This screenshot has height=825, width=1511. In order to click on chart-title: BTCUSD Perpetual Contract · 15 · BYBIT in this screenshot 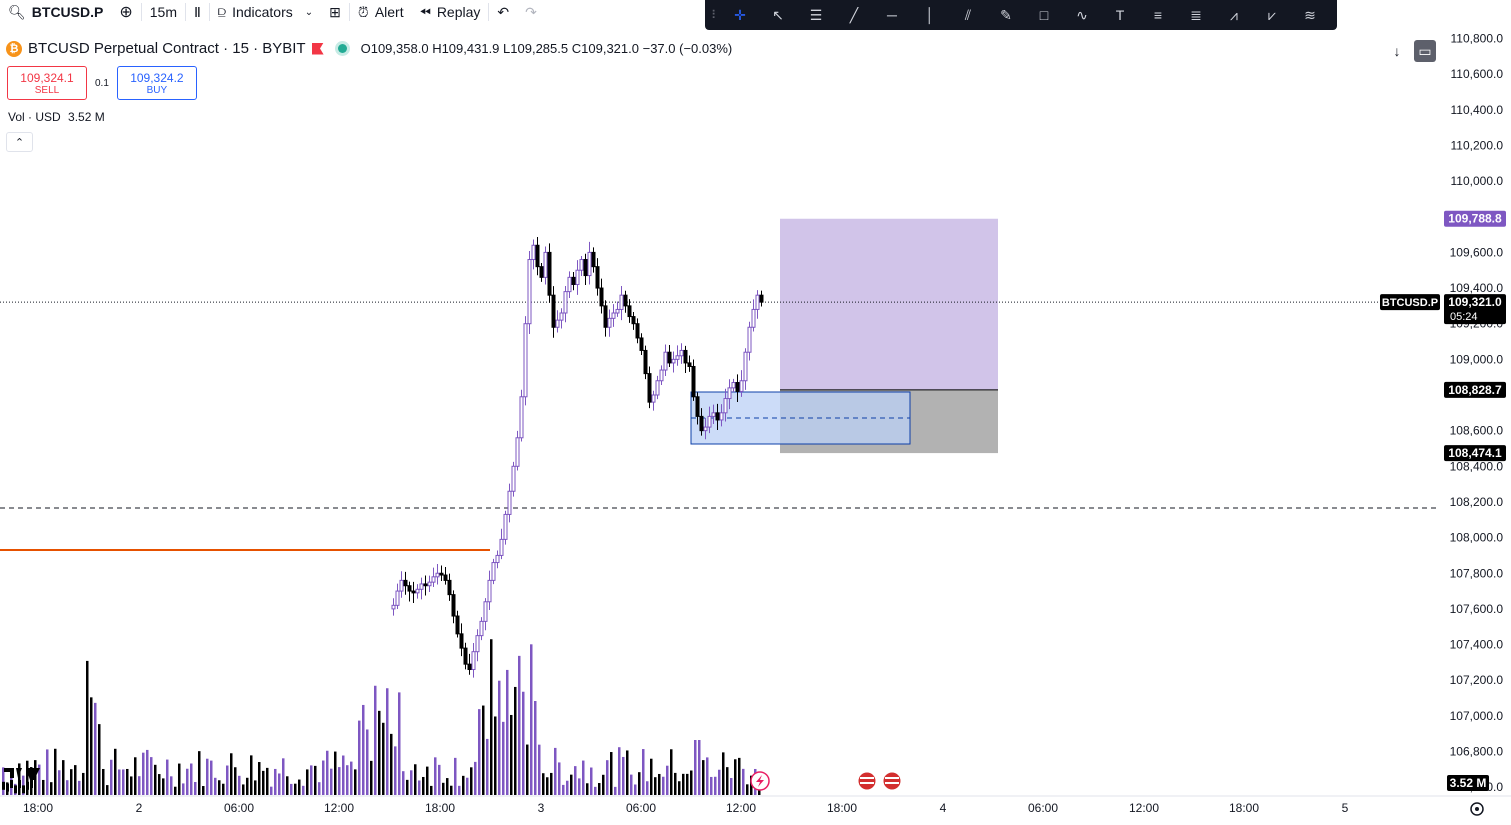, I will do `click(167, 48)`.